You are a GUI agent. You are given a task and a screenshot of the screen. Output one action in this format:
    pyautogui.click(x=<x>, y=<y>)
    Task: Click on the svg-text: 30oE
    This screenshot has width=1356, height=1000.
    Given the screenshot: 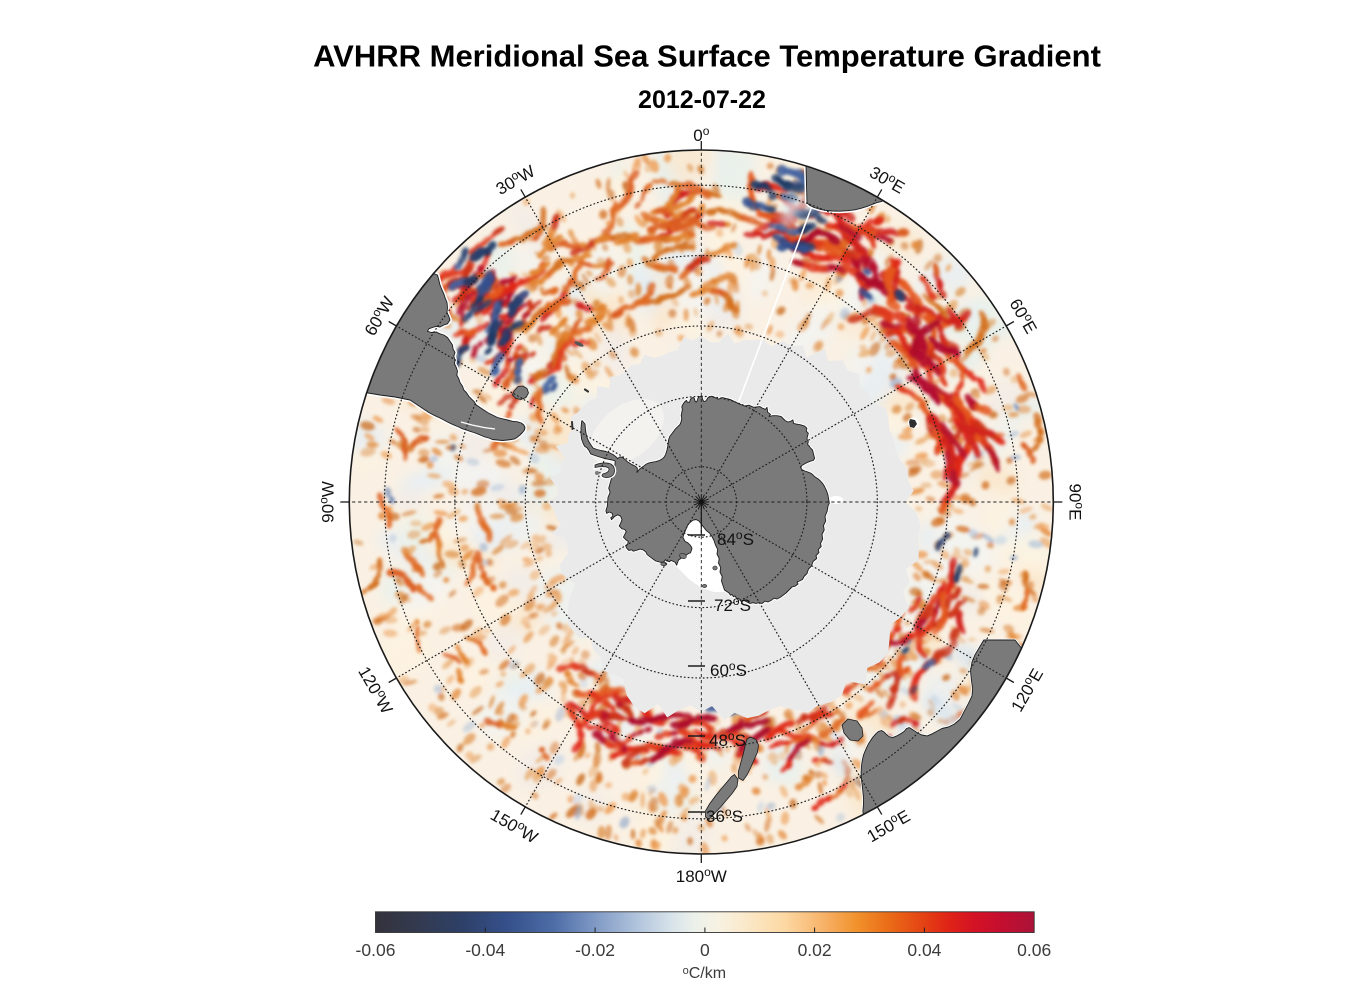 What is the action you would take?
    pyautogui.click(x=887, y=179)
    